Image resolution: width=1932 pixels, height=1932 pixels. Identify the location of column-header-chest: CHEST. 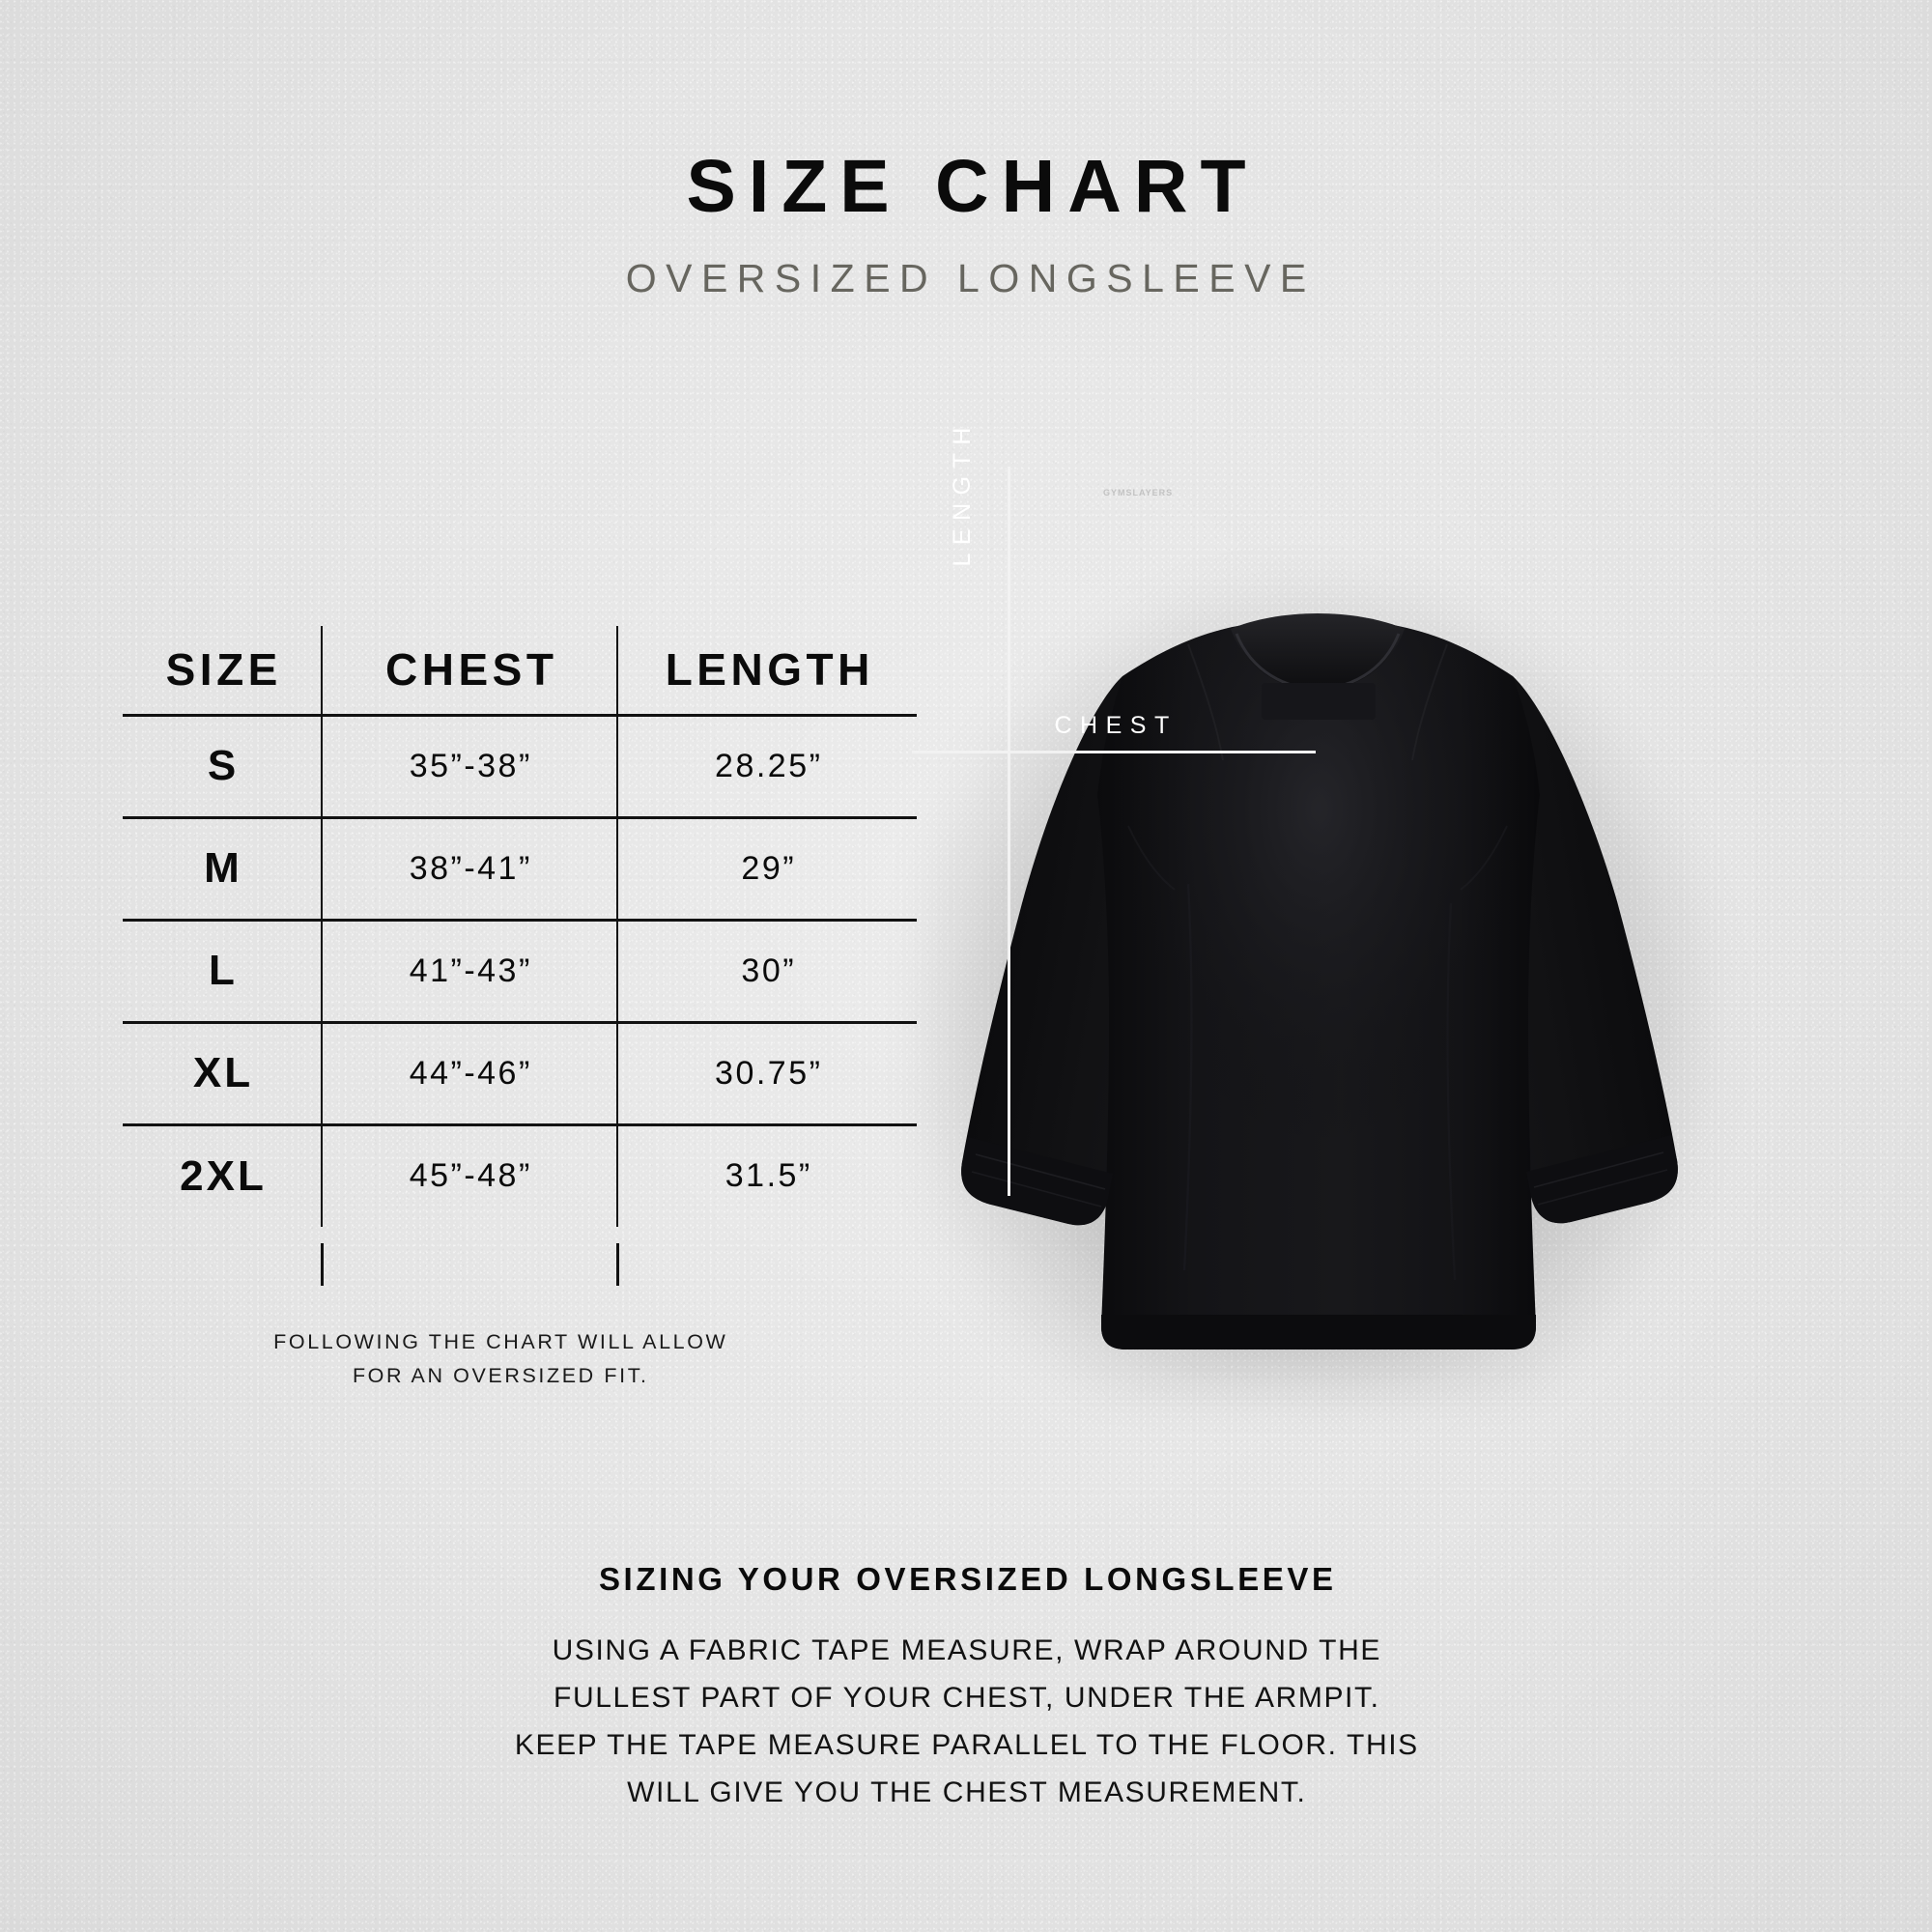
(470, 670).